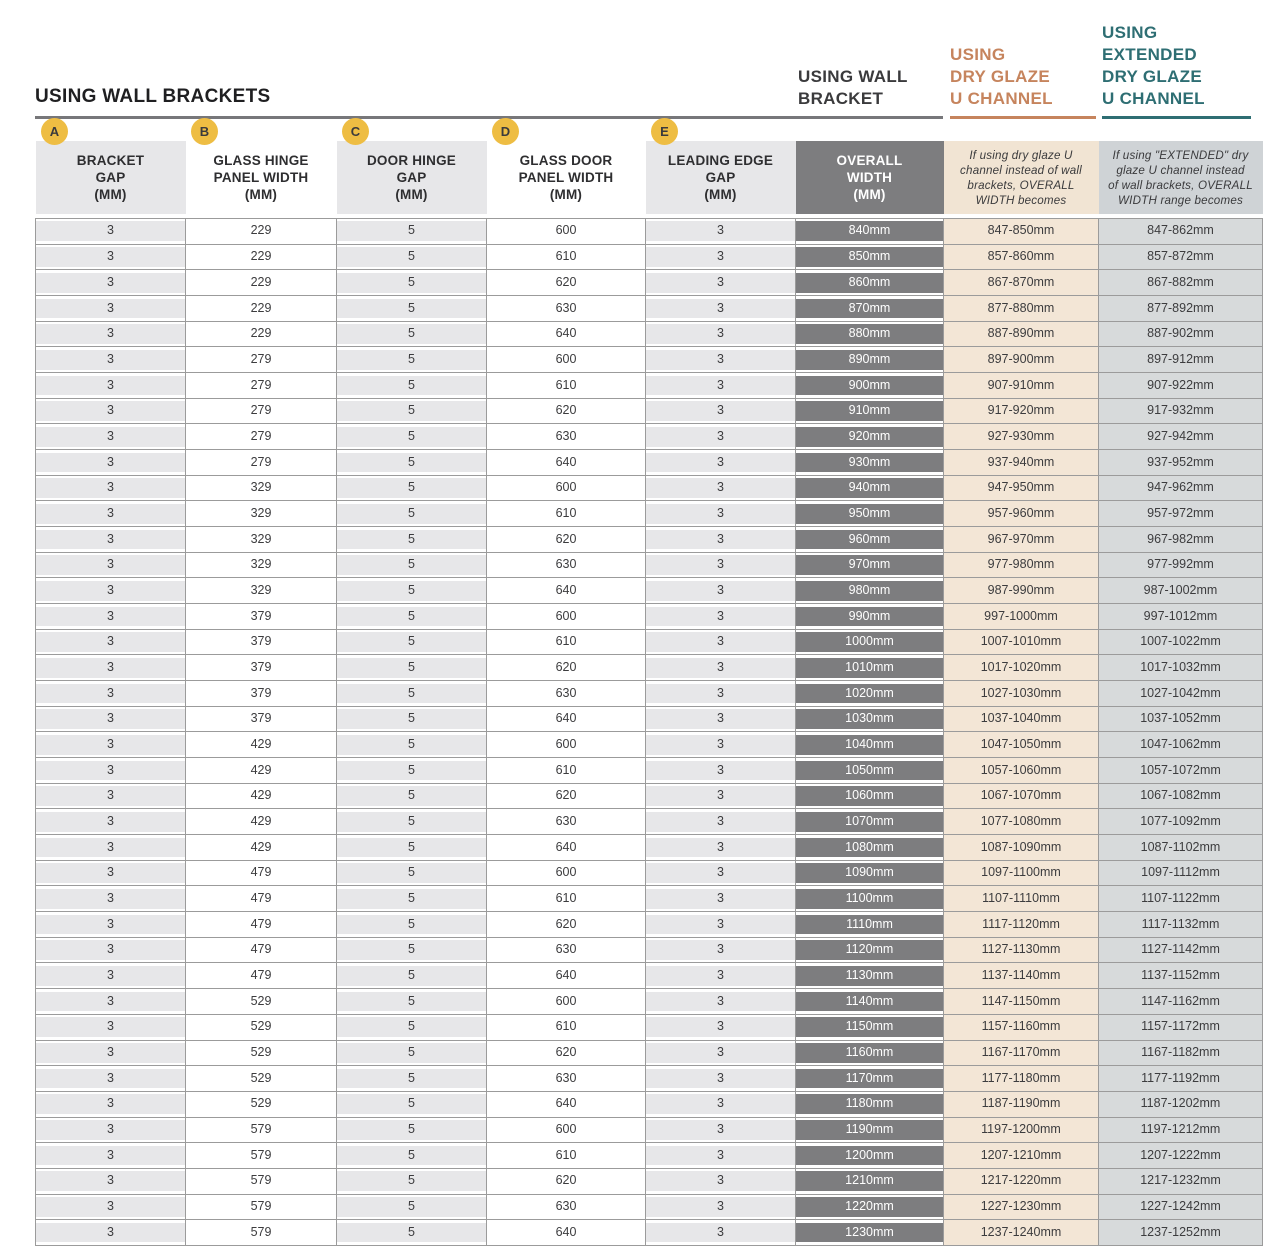 The image size is (1264, 1253). Describe the element at coordinates (1021, 360) in the screenshot. I see `dry-glaze-width-cell: 897-900mm` at that location.